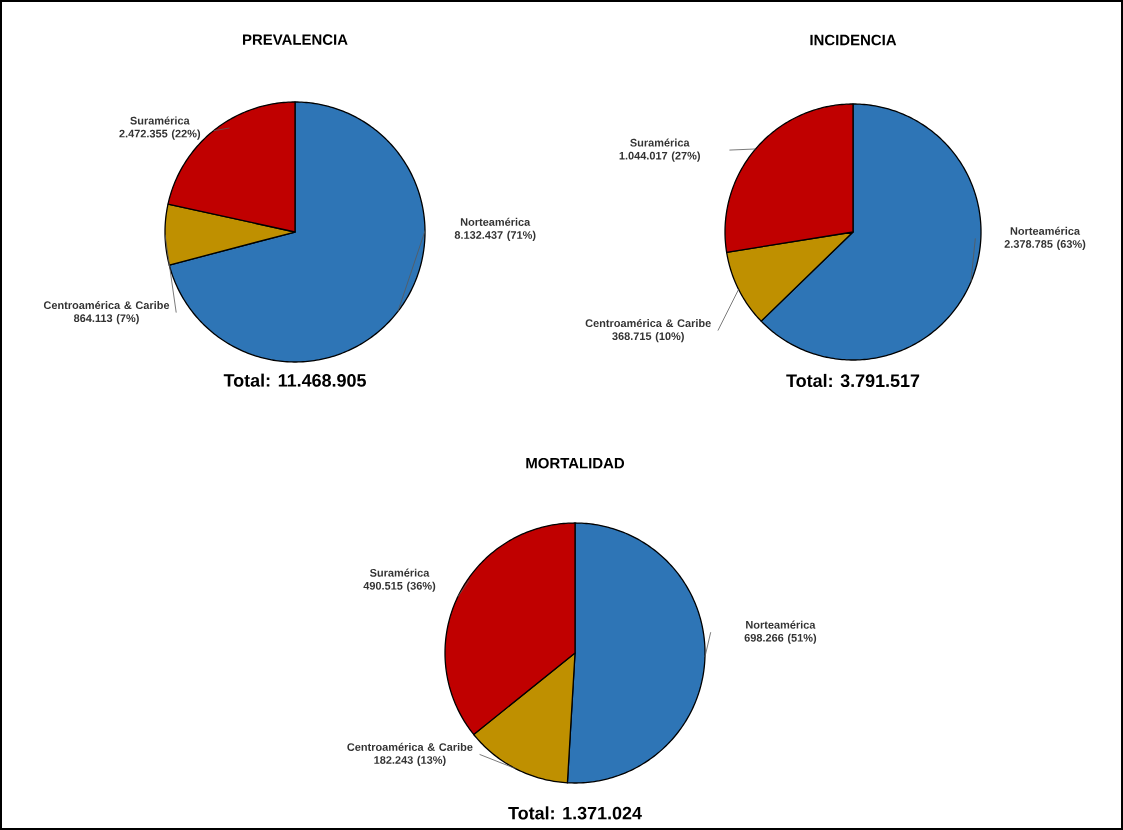  I want to click on data-label: 2.472.355 (22%), so click(160, 134).